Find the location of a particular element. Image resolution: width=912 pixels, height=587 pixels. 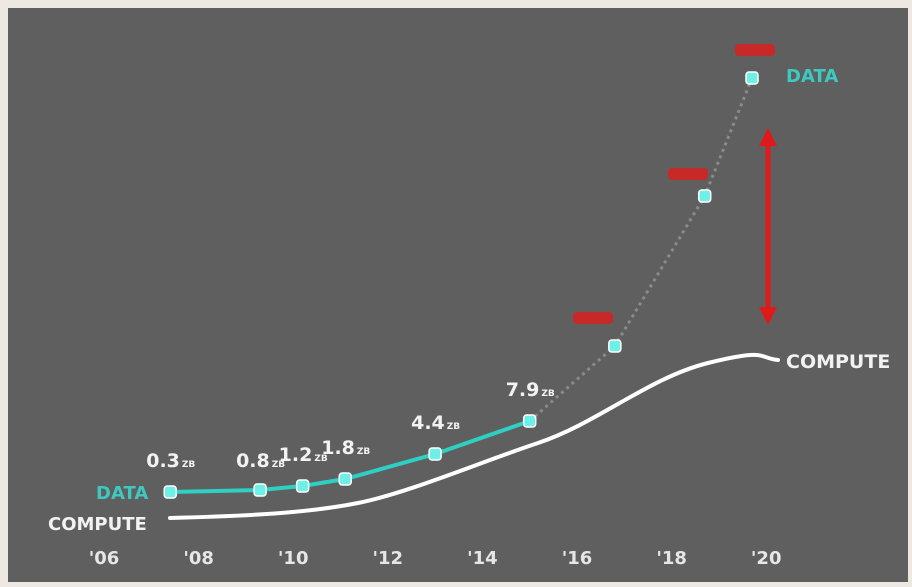

x-tick-label: '06 is located at coordinates (104, 558).